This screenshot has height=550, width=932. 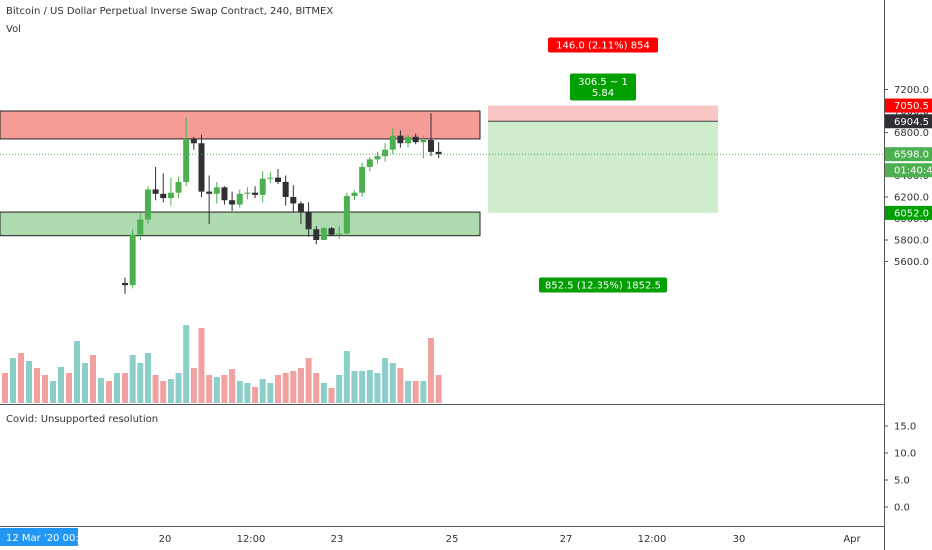 What do you see at coordinates (240, 224) in the screenshot?
I see `support-zone` at bounding box center [240, 224].